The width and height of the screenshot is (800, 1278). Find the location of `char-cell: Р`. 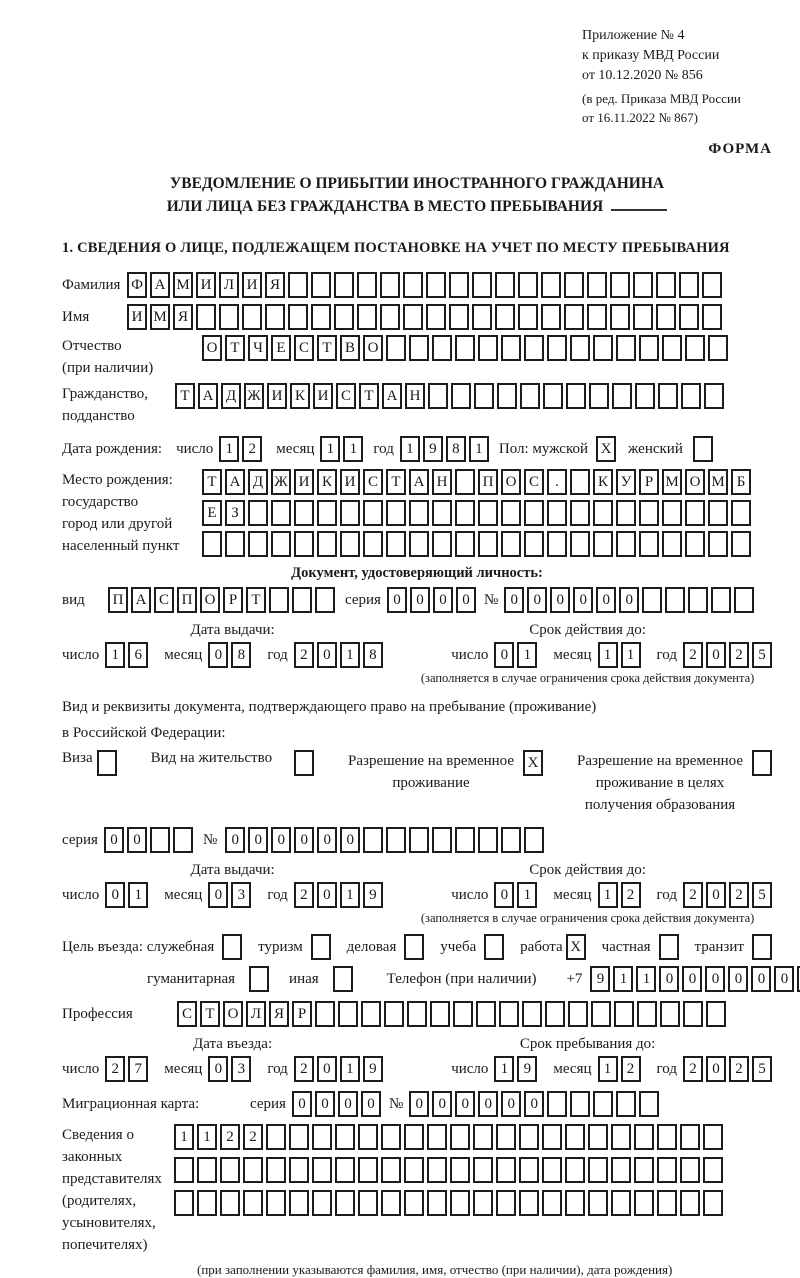

char-cell: Р is located at coordinates (649, 482).